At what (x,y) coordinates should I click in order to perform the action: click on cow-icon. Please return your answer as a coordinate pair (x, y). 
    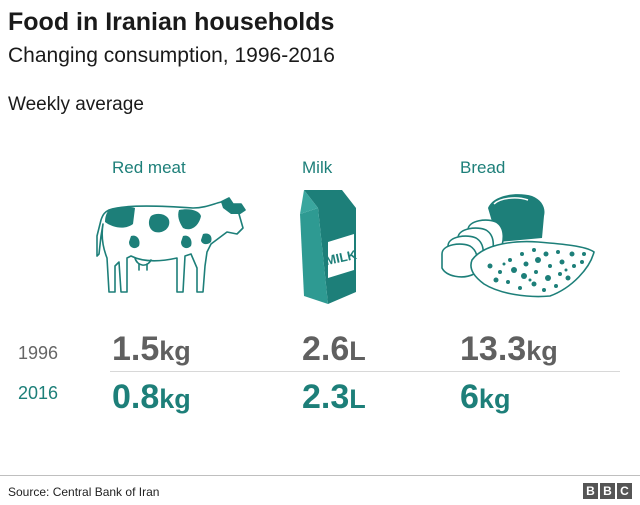
    Looking at the image, I should click on (171, 245).